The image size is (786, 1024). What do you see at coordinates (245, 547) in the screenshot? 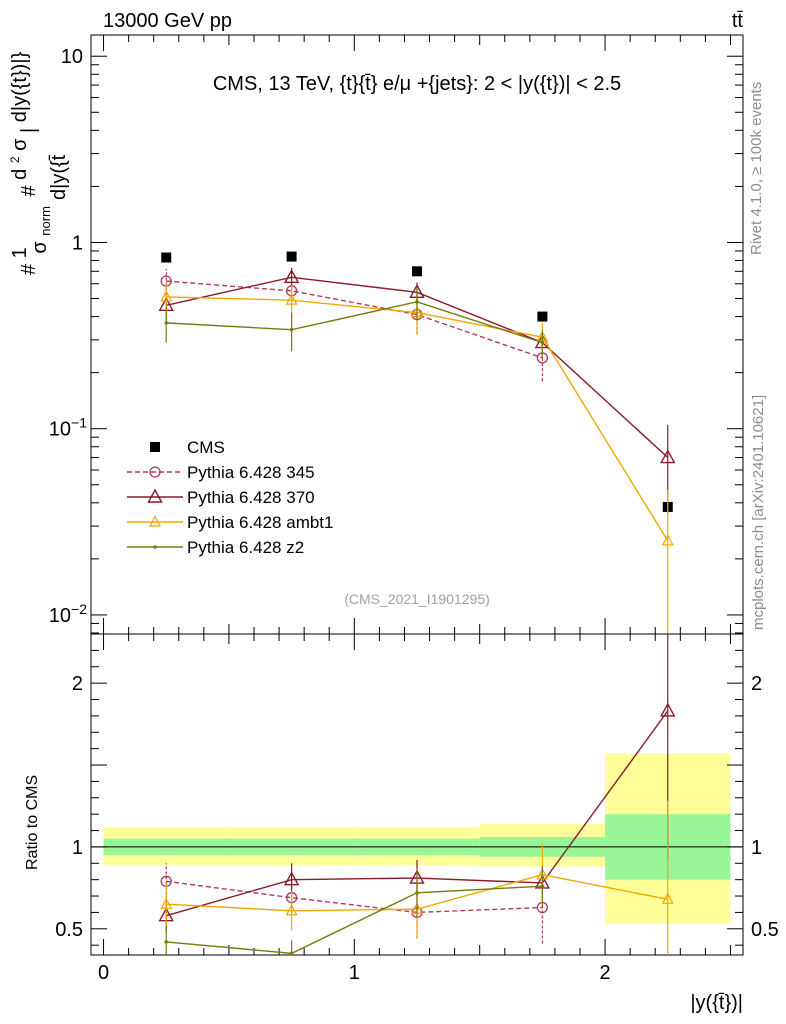
I see `legend-label-z2: Pythia 6.428 z2` at bounding box center [245, 547].